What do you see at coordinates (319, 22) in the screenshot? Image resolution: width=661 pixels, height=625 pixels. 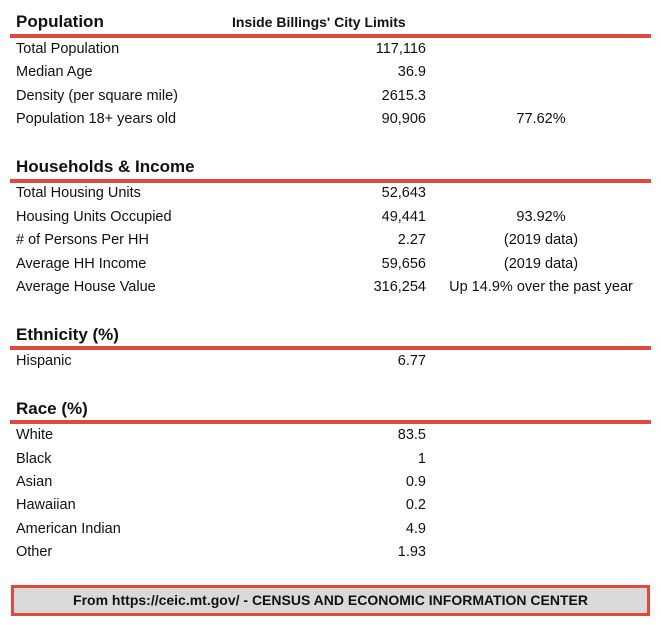 I see `header-subtitle: Inside Billings' City Limits` at bounding box center [319, 22].